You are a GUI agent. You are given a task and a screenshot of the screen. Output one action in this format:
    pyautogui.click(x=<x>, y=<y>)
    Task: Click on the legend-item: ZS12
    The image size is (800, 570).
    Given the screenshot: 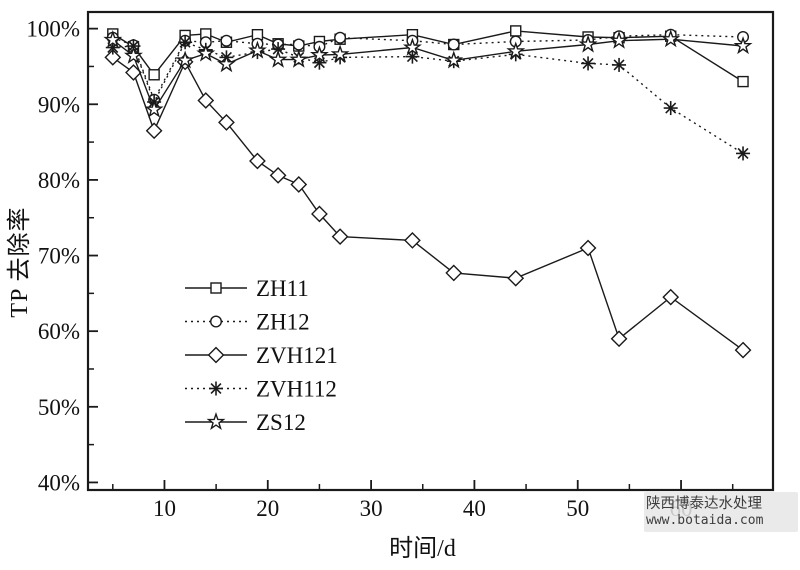 What is the action you would take?
    pyautogui.click(x=245, y=422)
    